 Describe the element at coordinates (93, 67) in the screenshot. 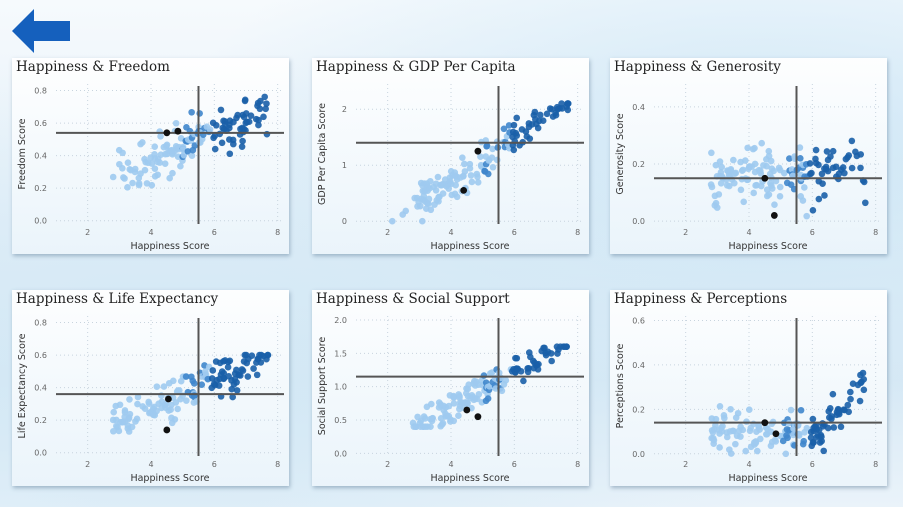

I see `chart-title: Happiness & Freedom` at that location.